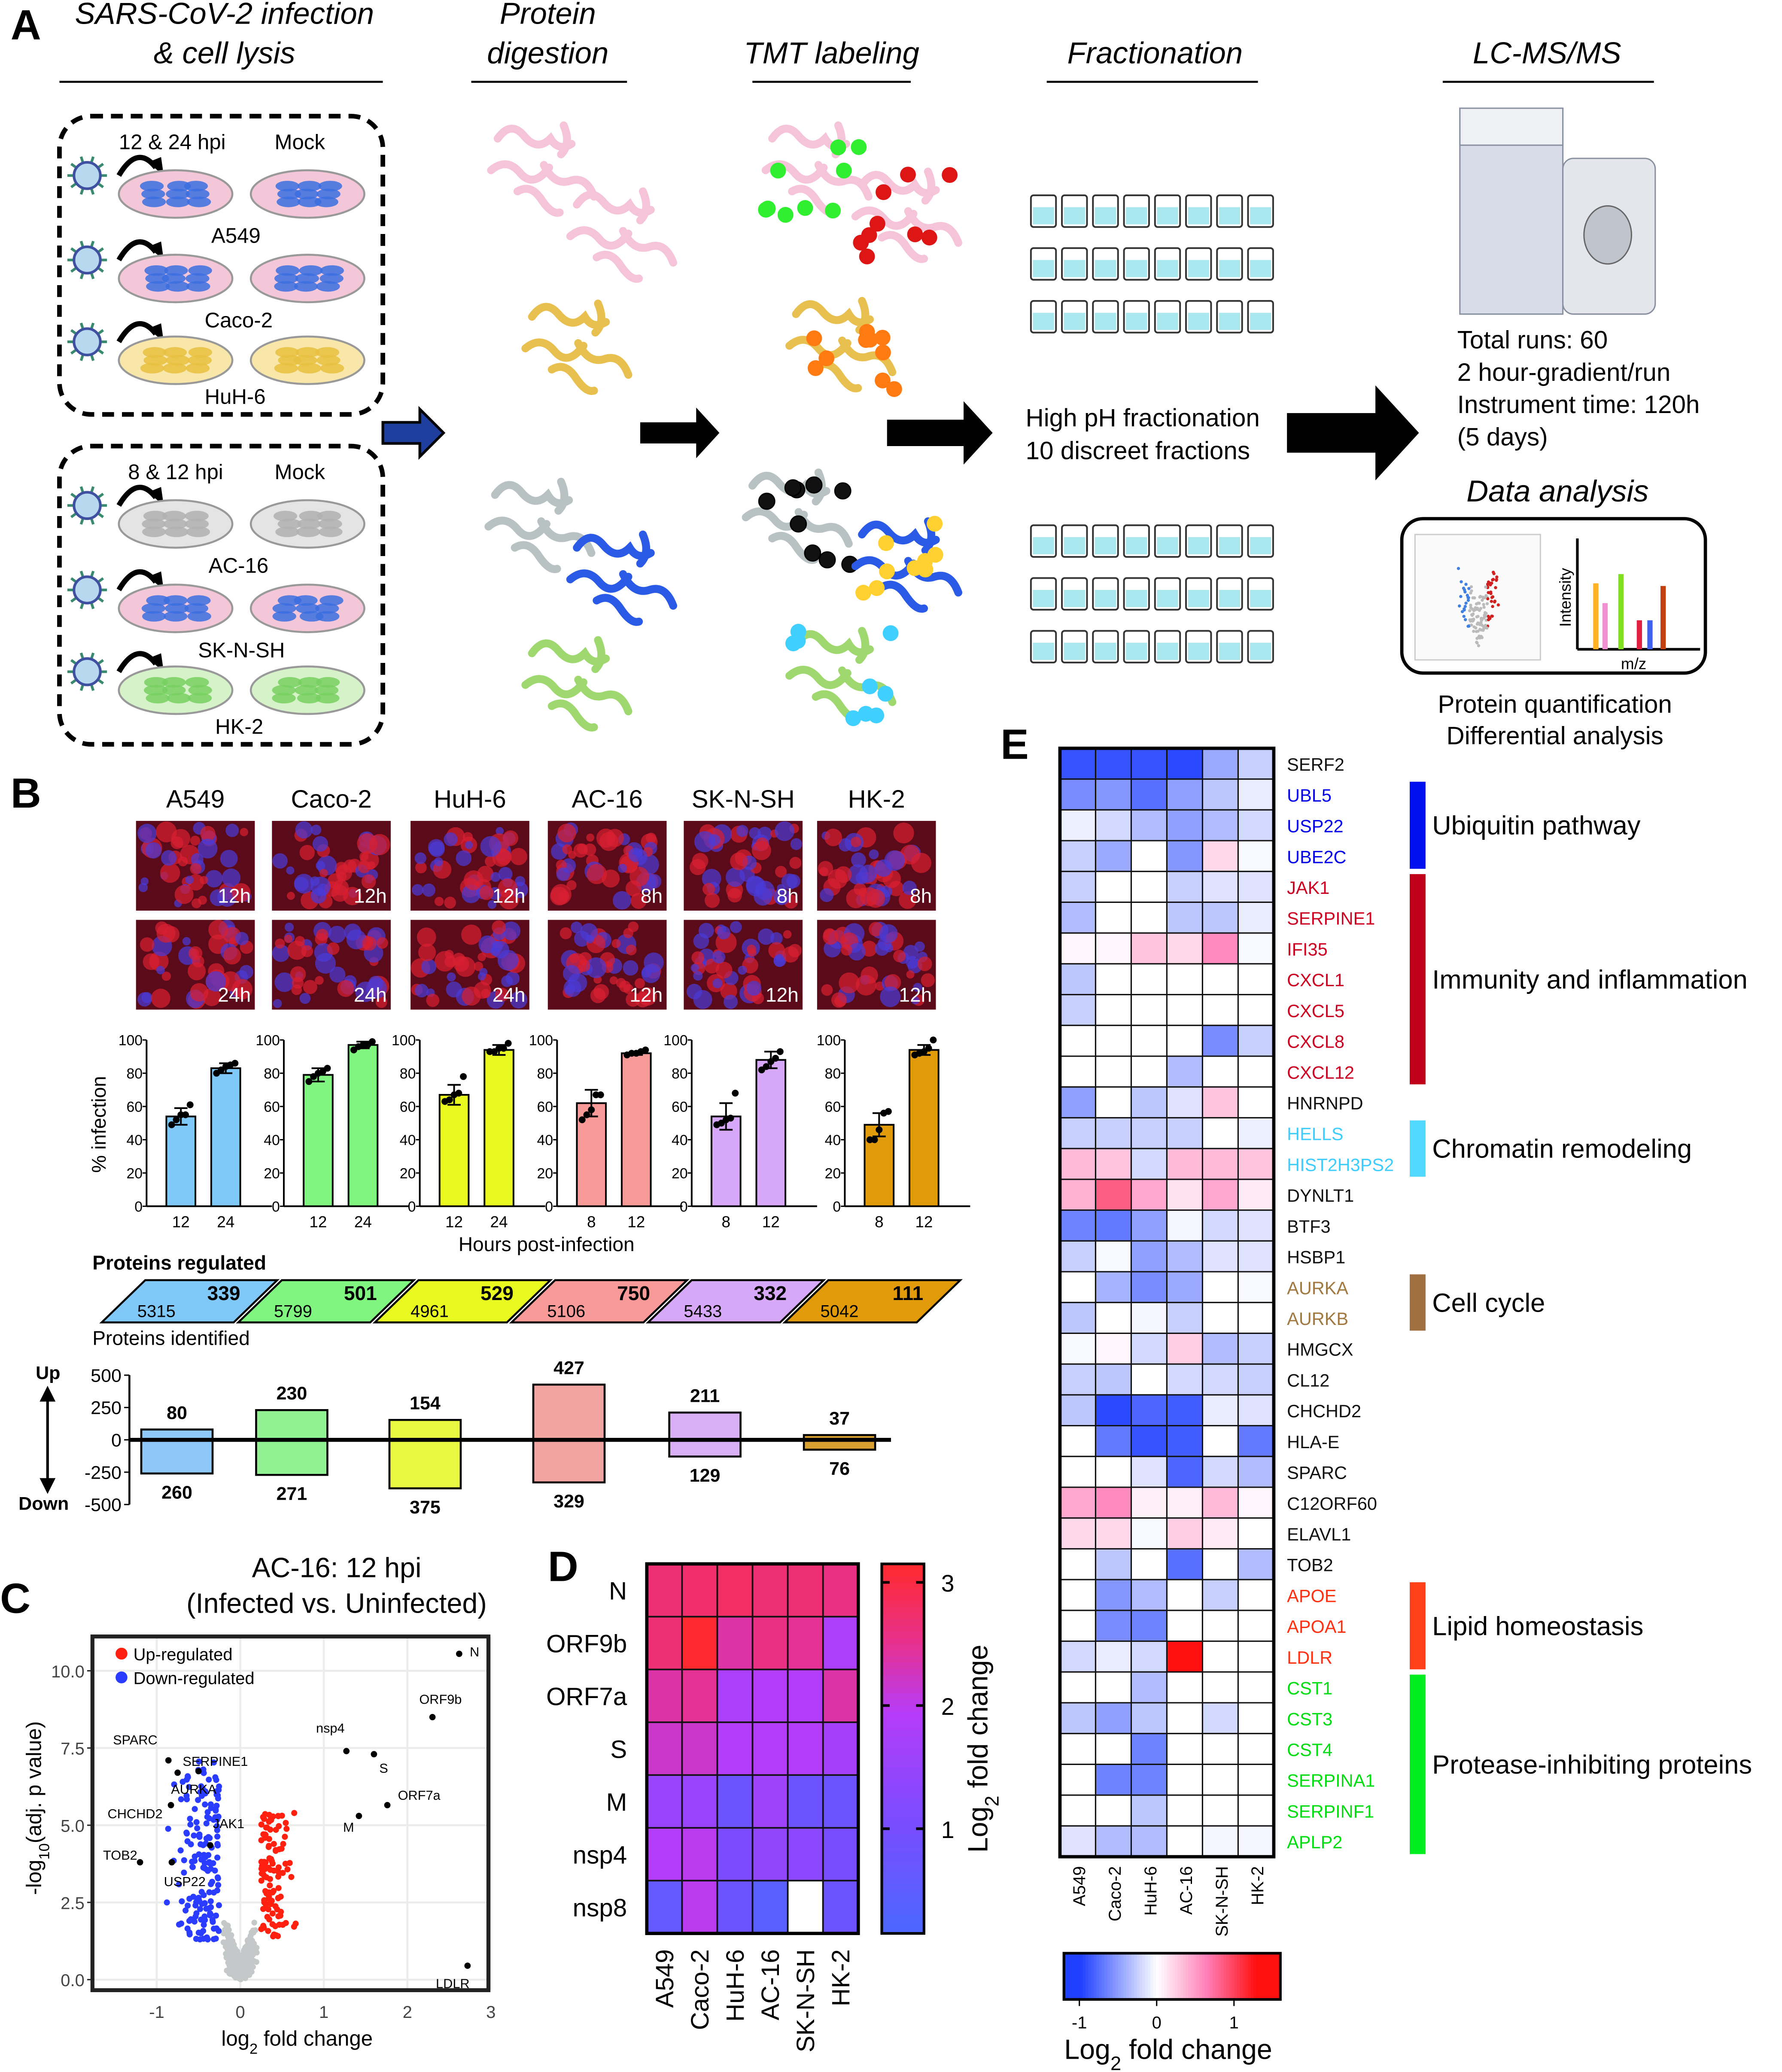 The width and height of the screenshot is (1782, 2072). Describe the element at coordinates (948, 1830) in the screenshot. I see `colorbar-tick-label: 1` at that location.